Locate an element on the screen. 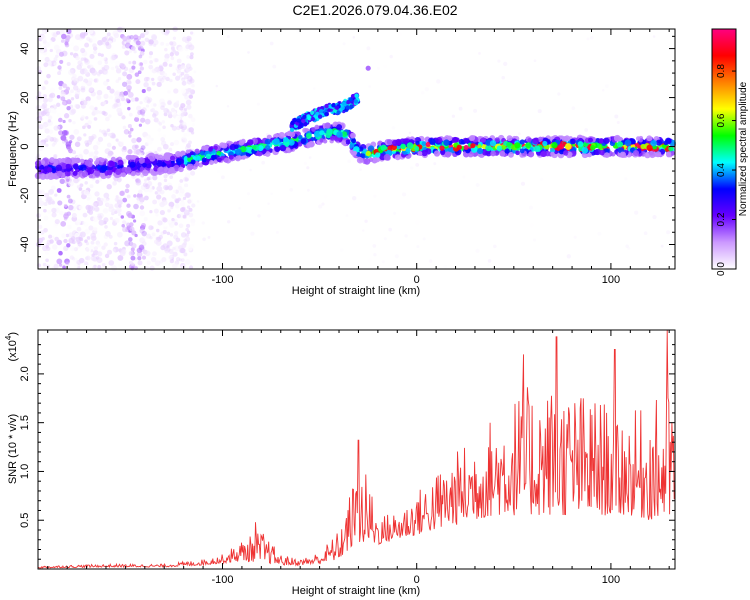 The width and height of the screenshot is (750, 600). y-tick-label: 1.5 is located at coordinates (25, 422).